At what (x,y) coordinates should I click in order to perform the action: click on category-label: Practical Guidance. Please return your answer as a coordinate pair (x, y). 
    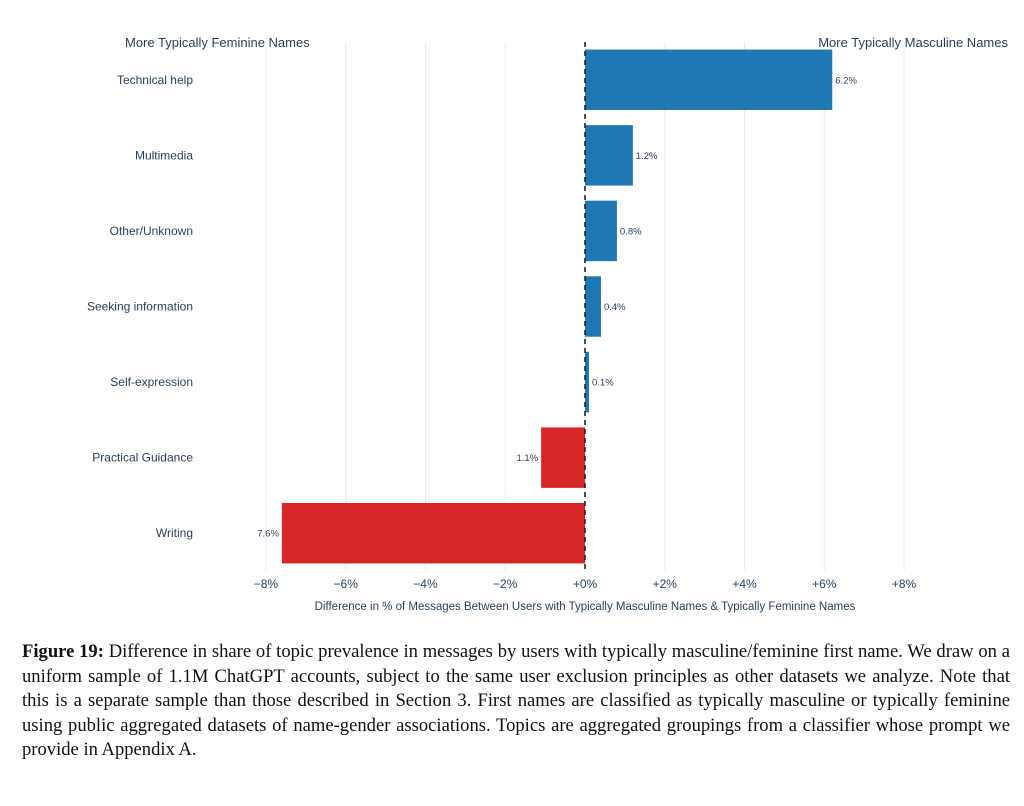
    Looking at the image, I should click on (142, 458).